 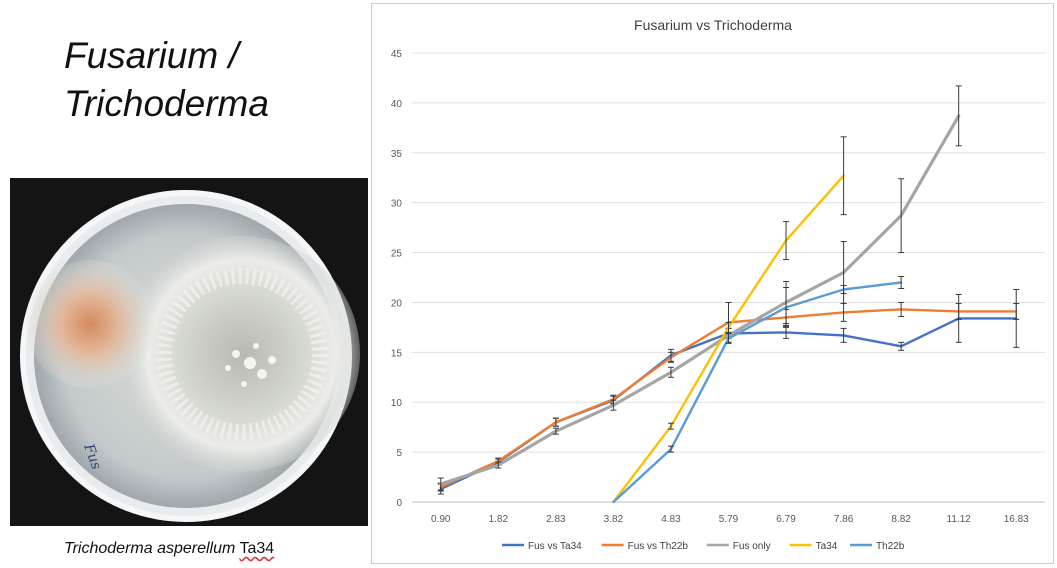 What do you see at coordinates (555, 546) in the screenshot?
I see `legend-label: Fus vs Ta34` at bounding box center [555, 546].